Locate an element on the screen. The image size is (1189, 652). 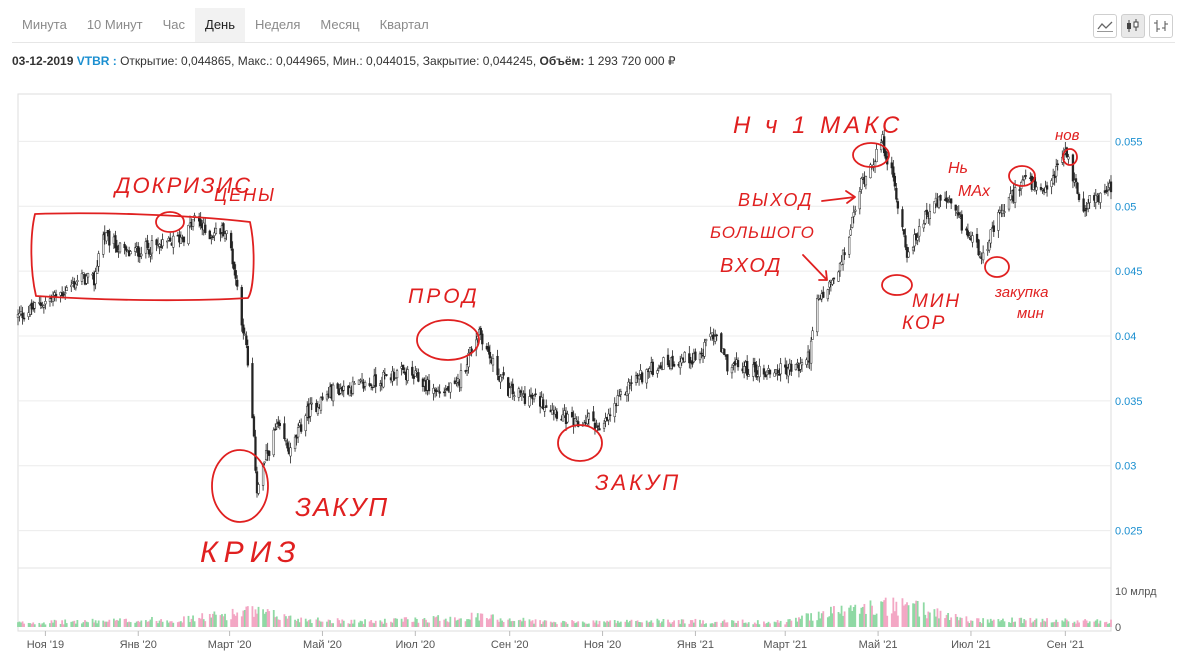
tab-month: Месяц is located at coordinates (340, 24).